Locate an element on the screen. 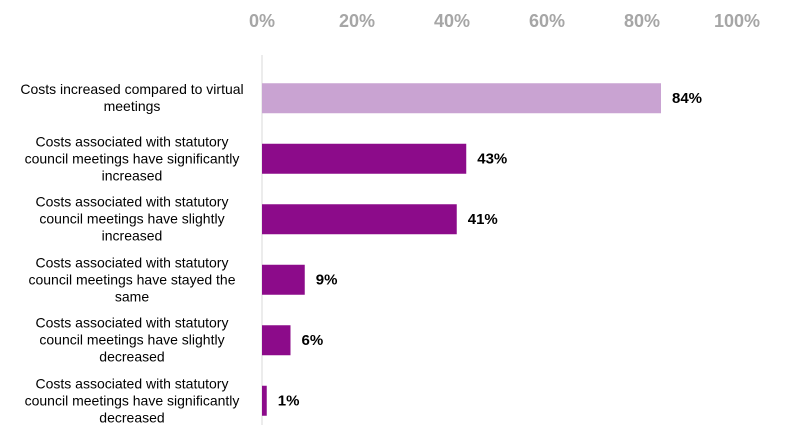  x-tick-label: 80% is located at coordinates (642, 21).